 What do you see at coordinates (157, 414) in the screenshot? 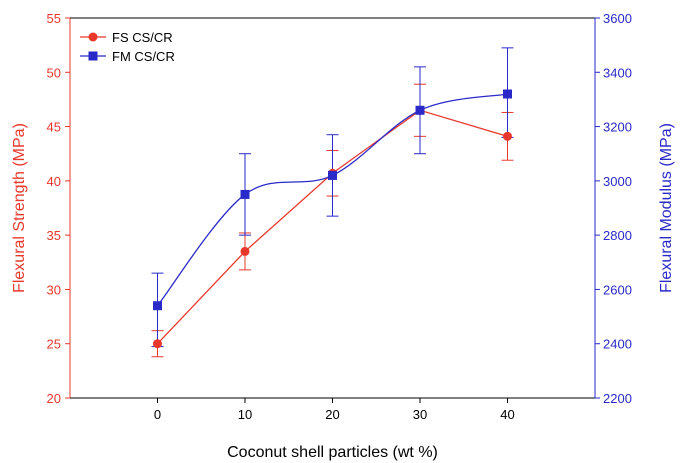
I see `x-tick-label: 0` at bounding box center [157, 414].